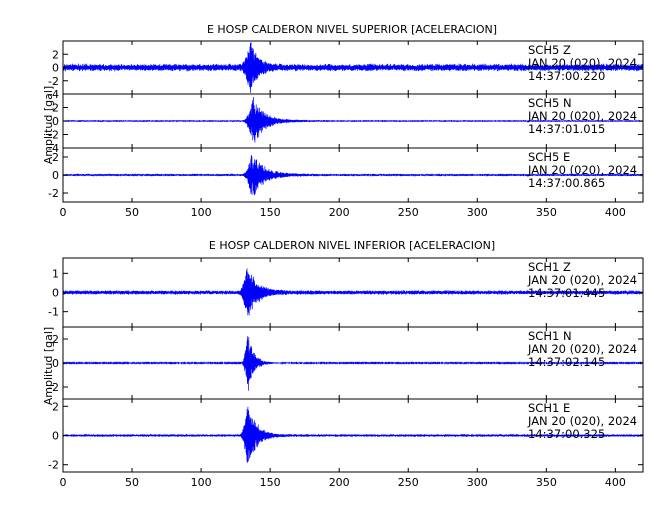 The height and width of the screenshot is (505, 650). Describe the element at coordinates (549, 157) in the screenshot. I see `station-label: SCH5 E` at that location.